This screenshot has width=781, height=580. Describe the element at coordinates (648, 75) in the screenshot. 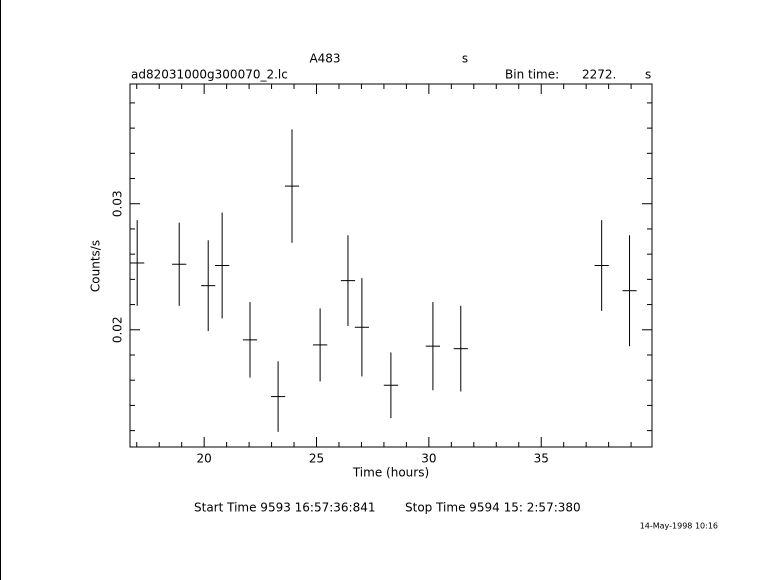

I see `bin-unit: s` at that location.